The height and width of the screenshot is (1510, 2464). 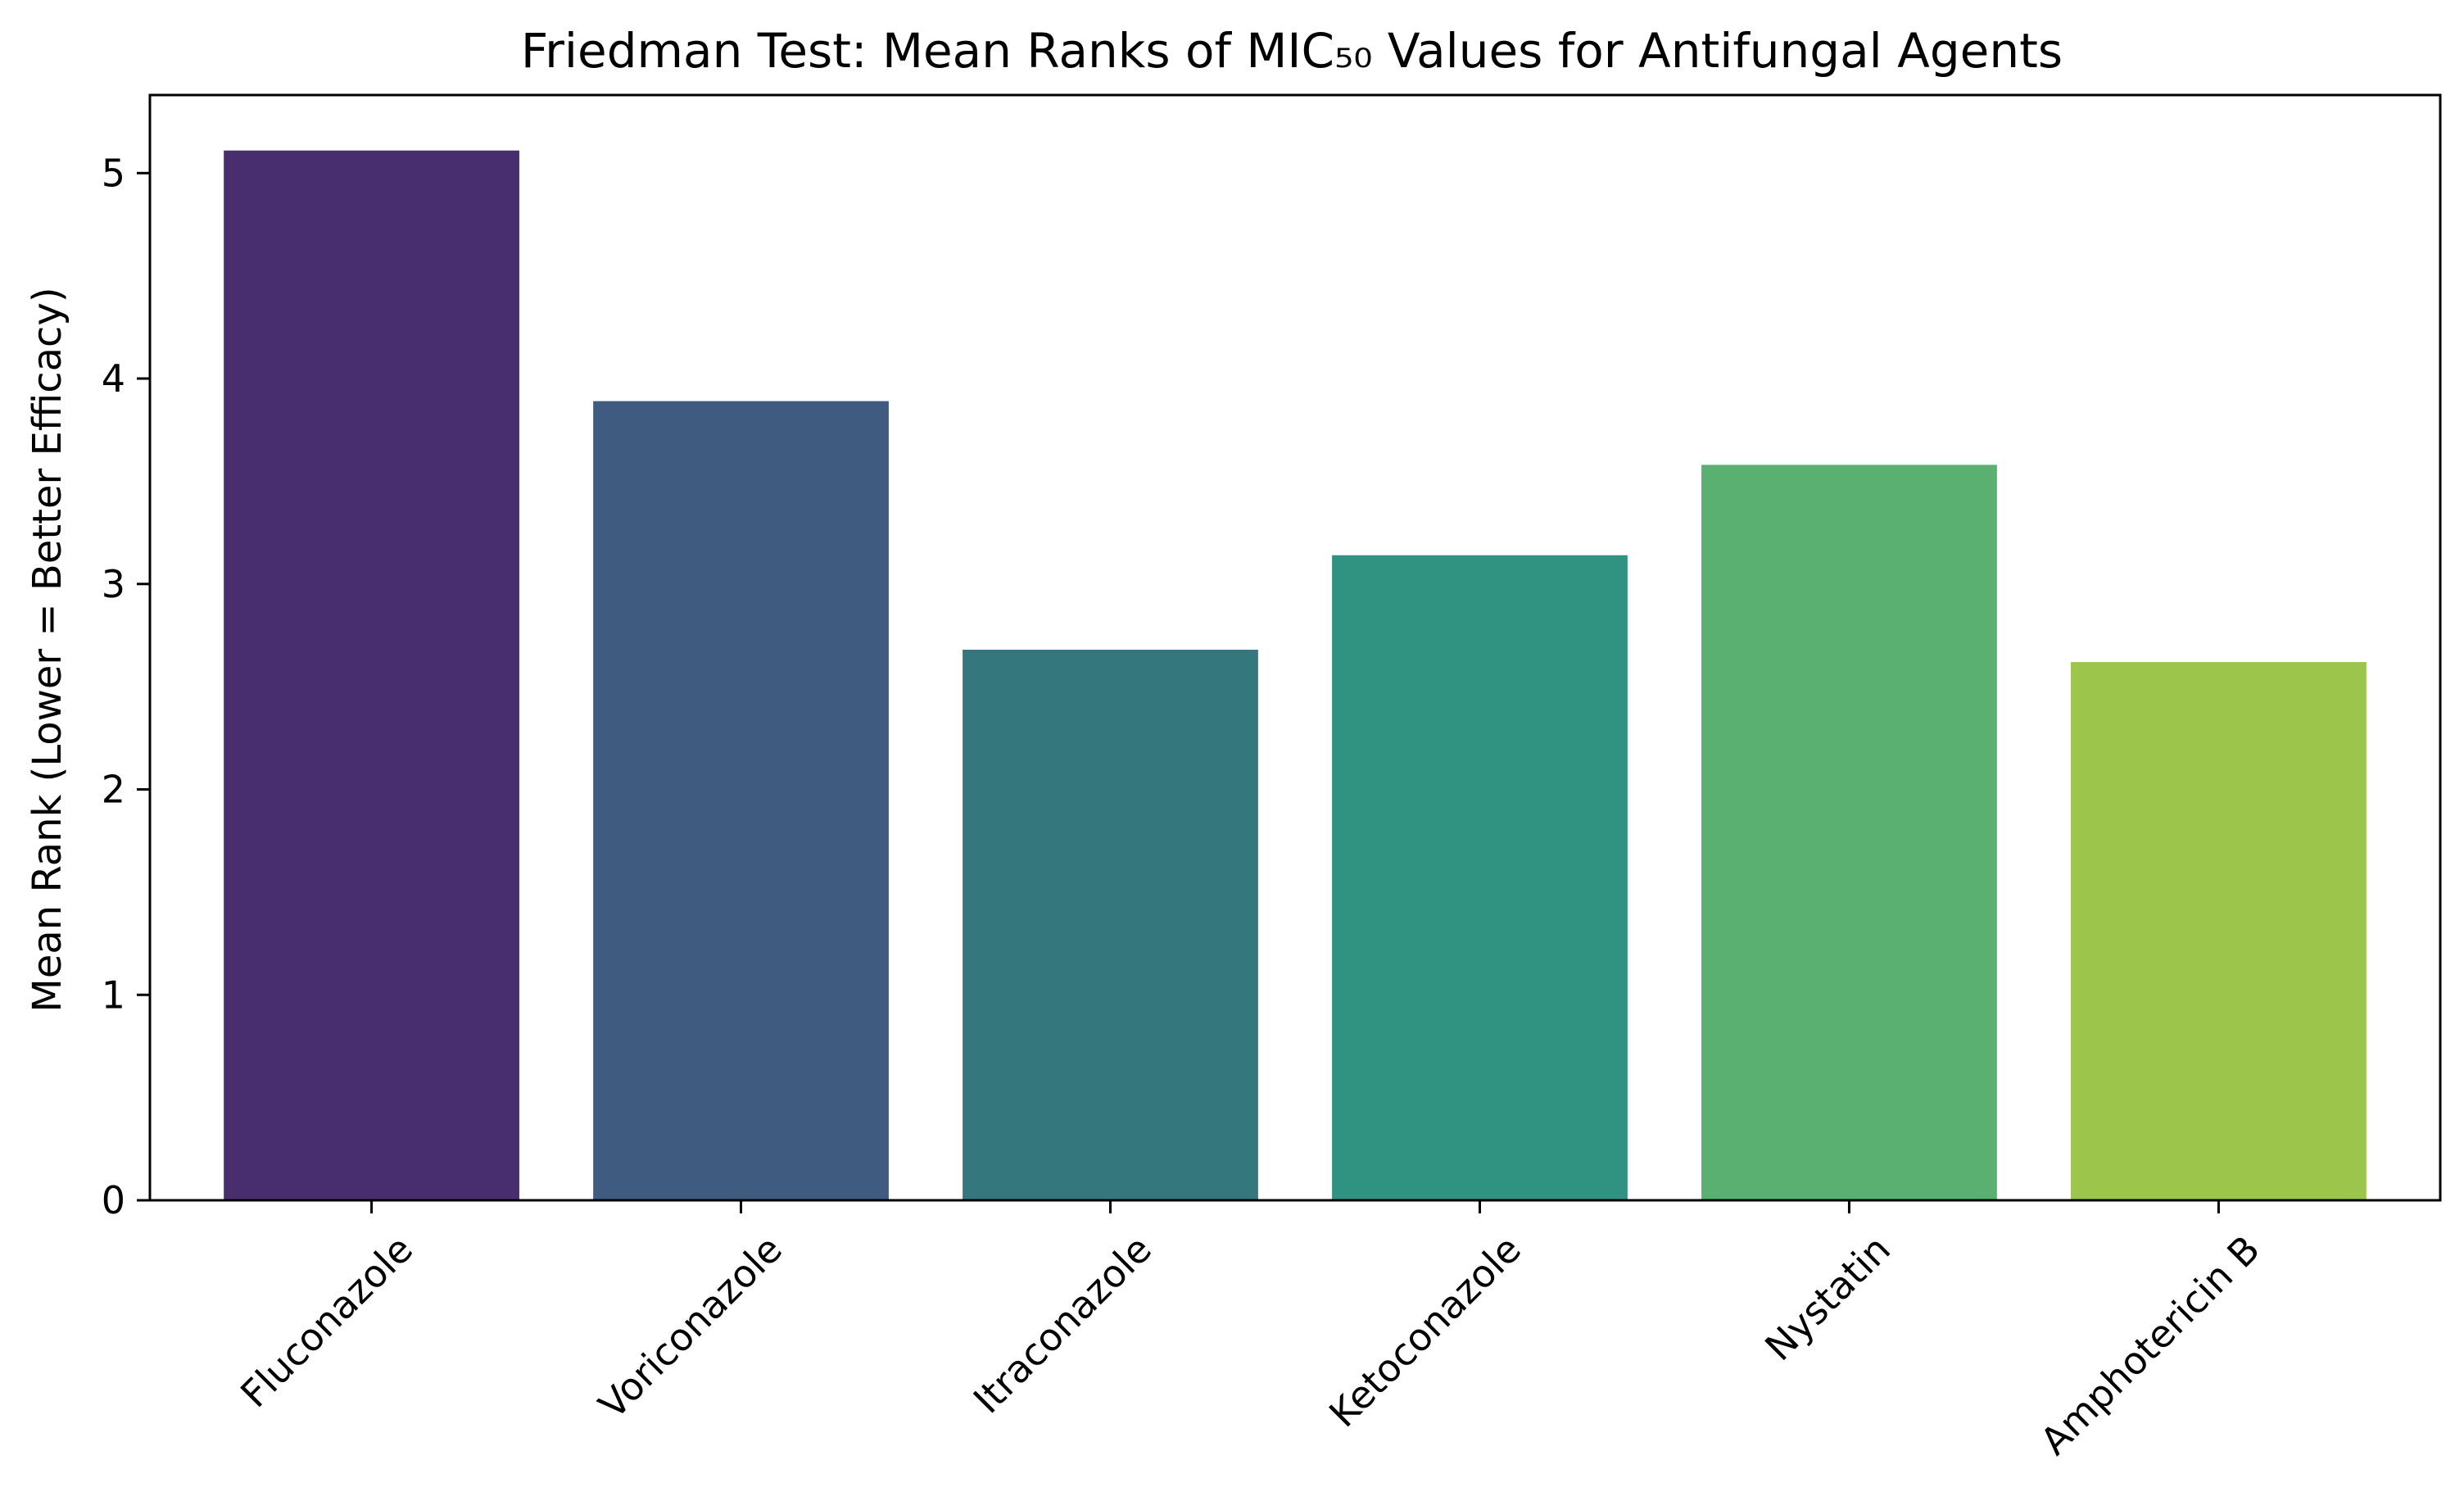 I want to click on bar-nystatin, so click(x=1849, y=833).